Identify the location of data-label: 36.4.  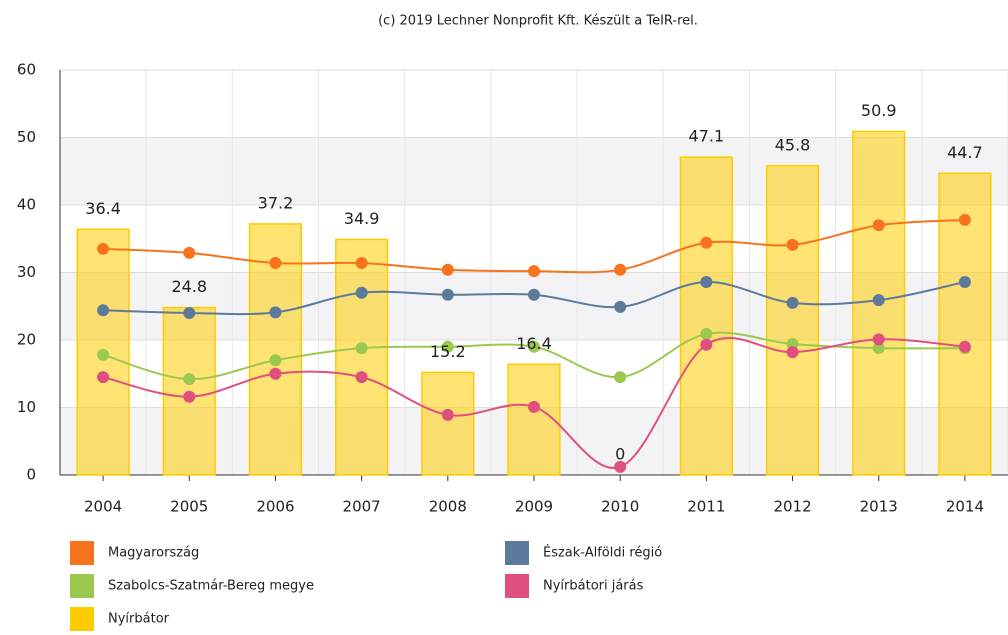
(103, 208).